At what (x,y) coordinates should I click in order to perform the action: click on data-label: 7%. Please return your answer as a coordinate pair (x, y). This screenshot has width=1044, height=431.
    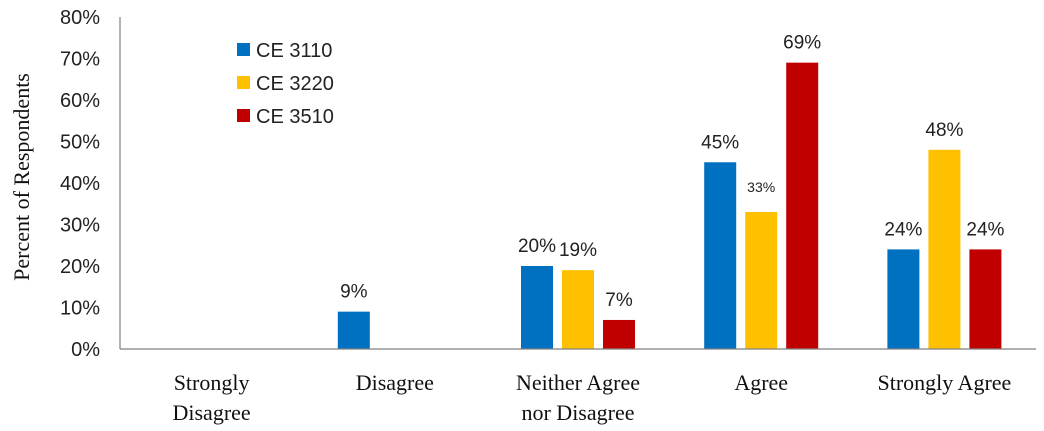
    Looking at the image, I should click on (619, 300).